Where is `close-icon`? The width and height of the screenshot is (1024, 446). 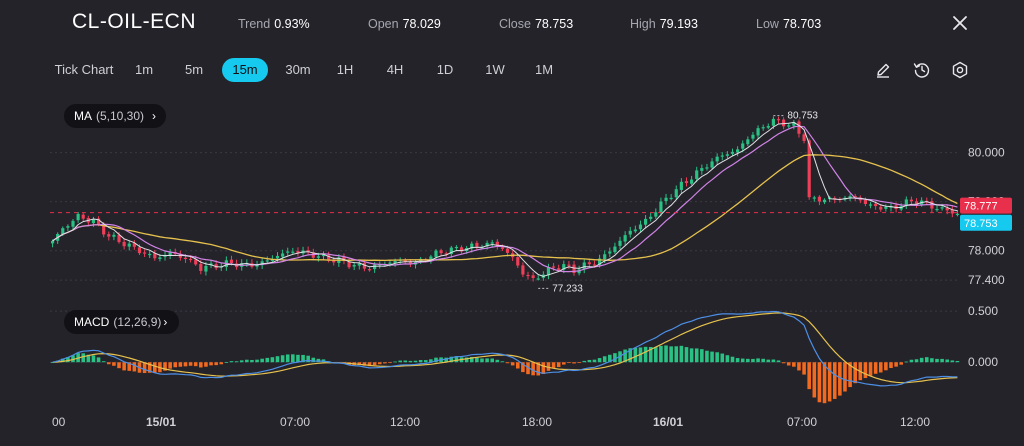 close-icon is located at coordinates (960, 23).